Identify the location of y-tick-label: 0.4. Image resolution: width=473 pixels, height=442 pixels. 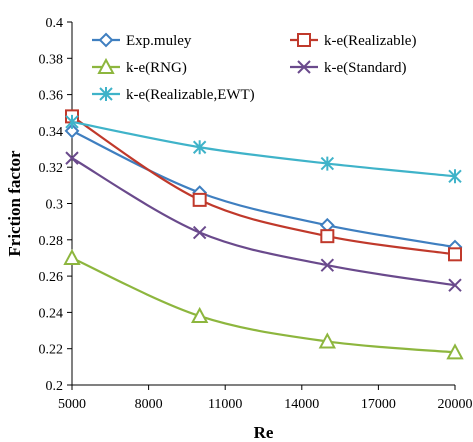
(55, 23).